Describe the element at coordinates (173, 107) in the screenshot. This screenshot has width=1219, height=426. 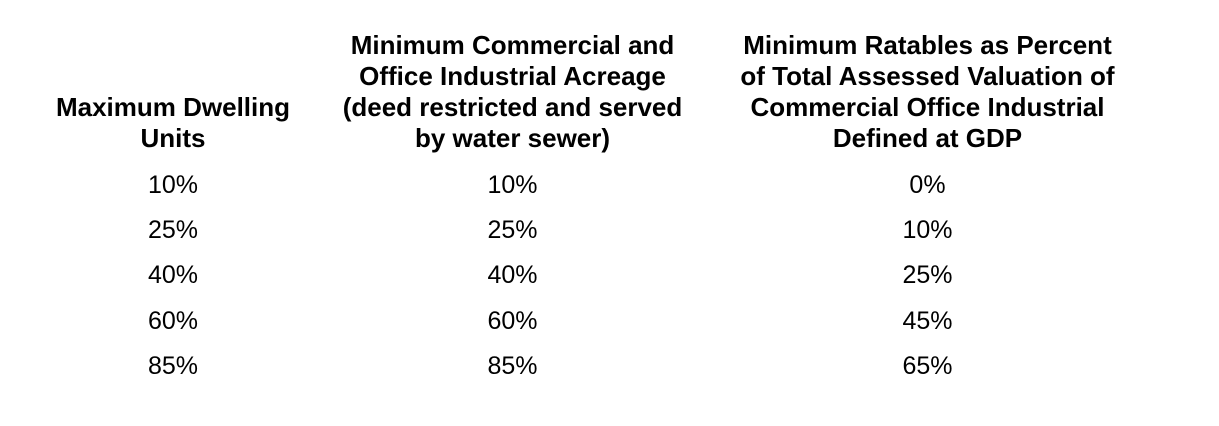
I see `header-line: Maximum Dwelling` at that location.